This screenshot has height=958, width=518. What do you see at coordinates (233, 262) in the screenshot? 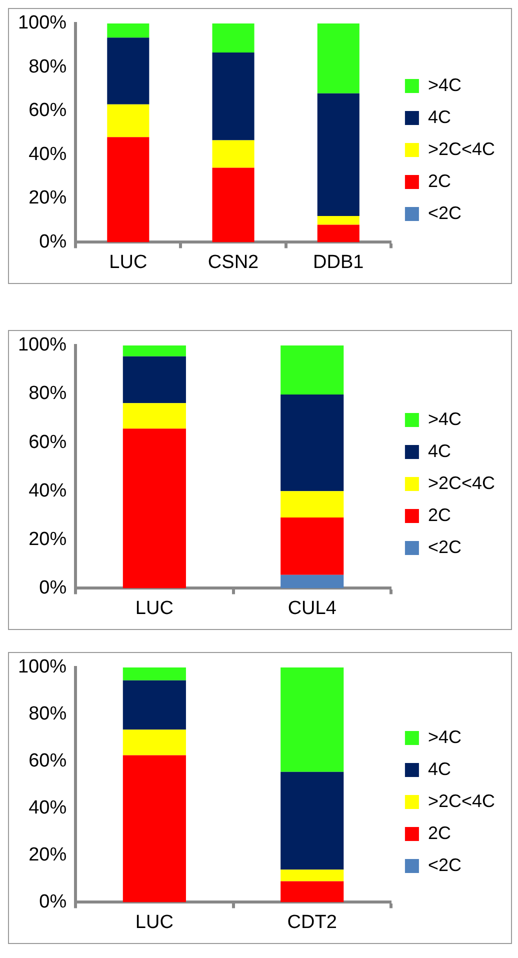
I see `x-tick-label: CSN2` at bounding box center [233, 262].